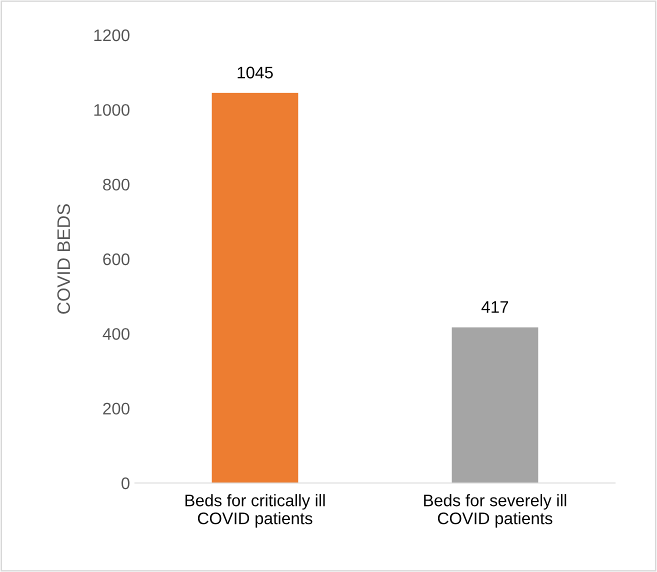 This screenshot has height=572, width=657. What do you see at coordinates (63, 259) in the screenshot?
I see `y-axis-title: COVID BEDS` at bounding box center [63, 259].